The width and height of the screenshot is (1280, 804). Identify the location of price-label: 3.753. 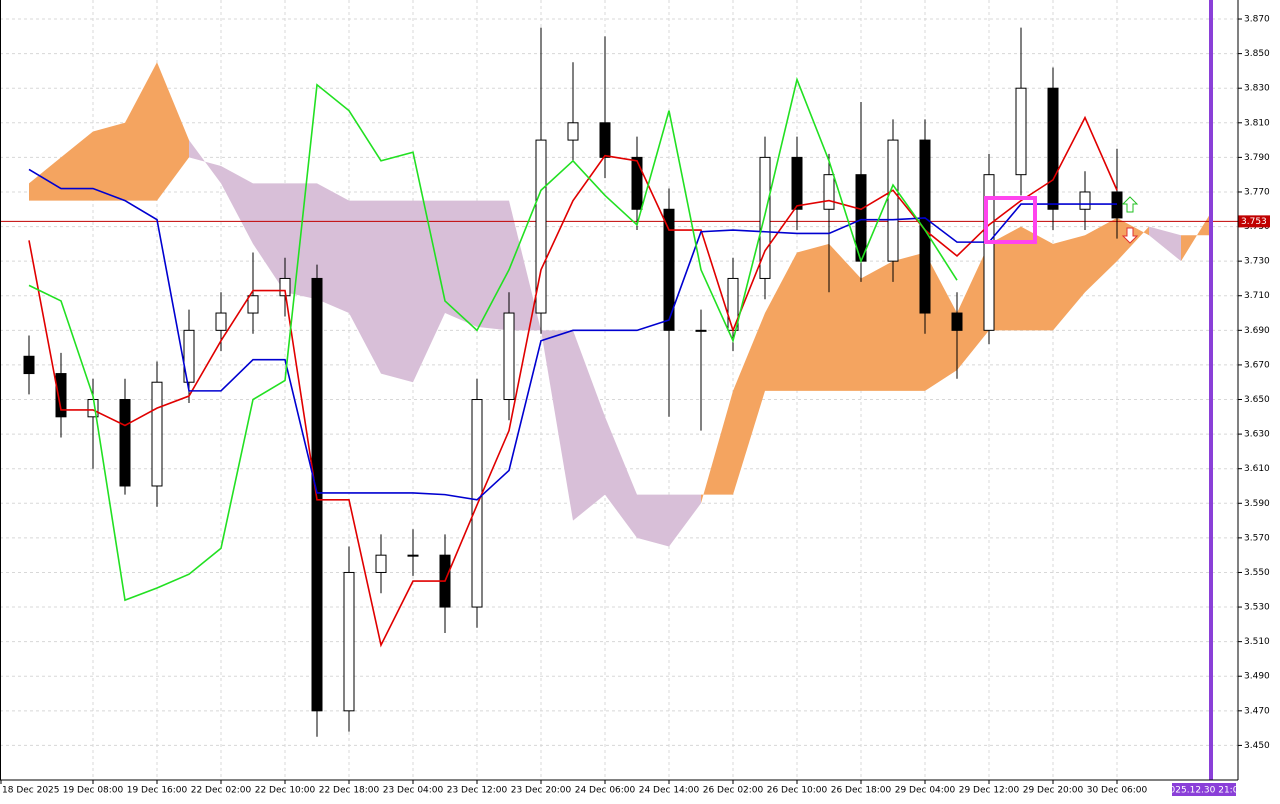
(1254, 222).